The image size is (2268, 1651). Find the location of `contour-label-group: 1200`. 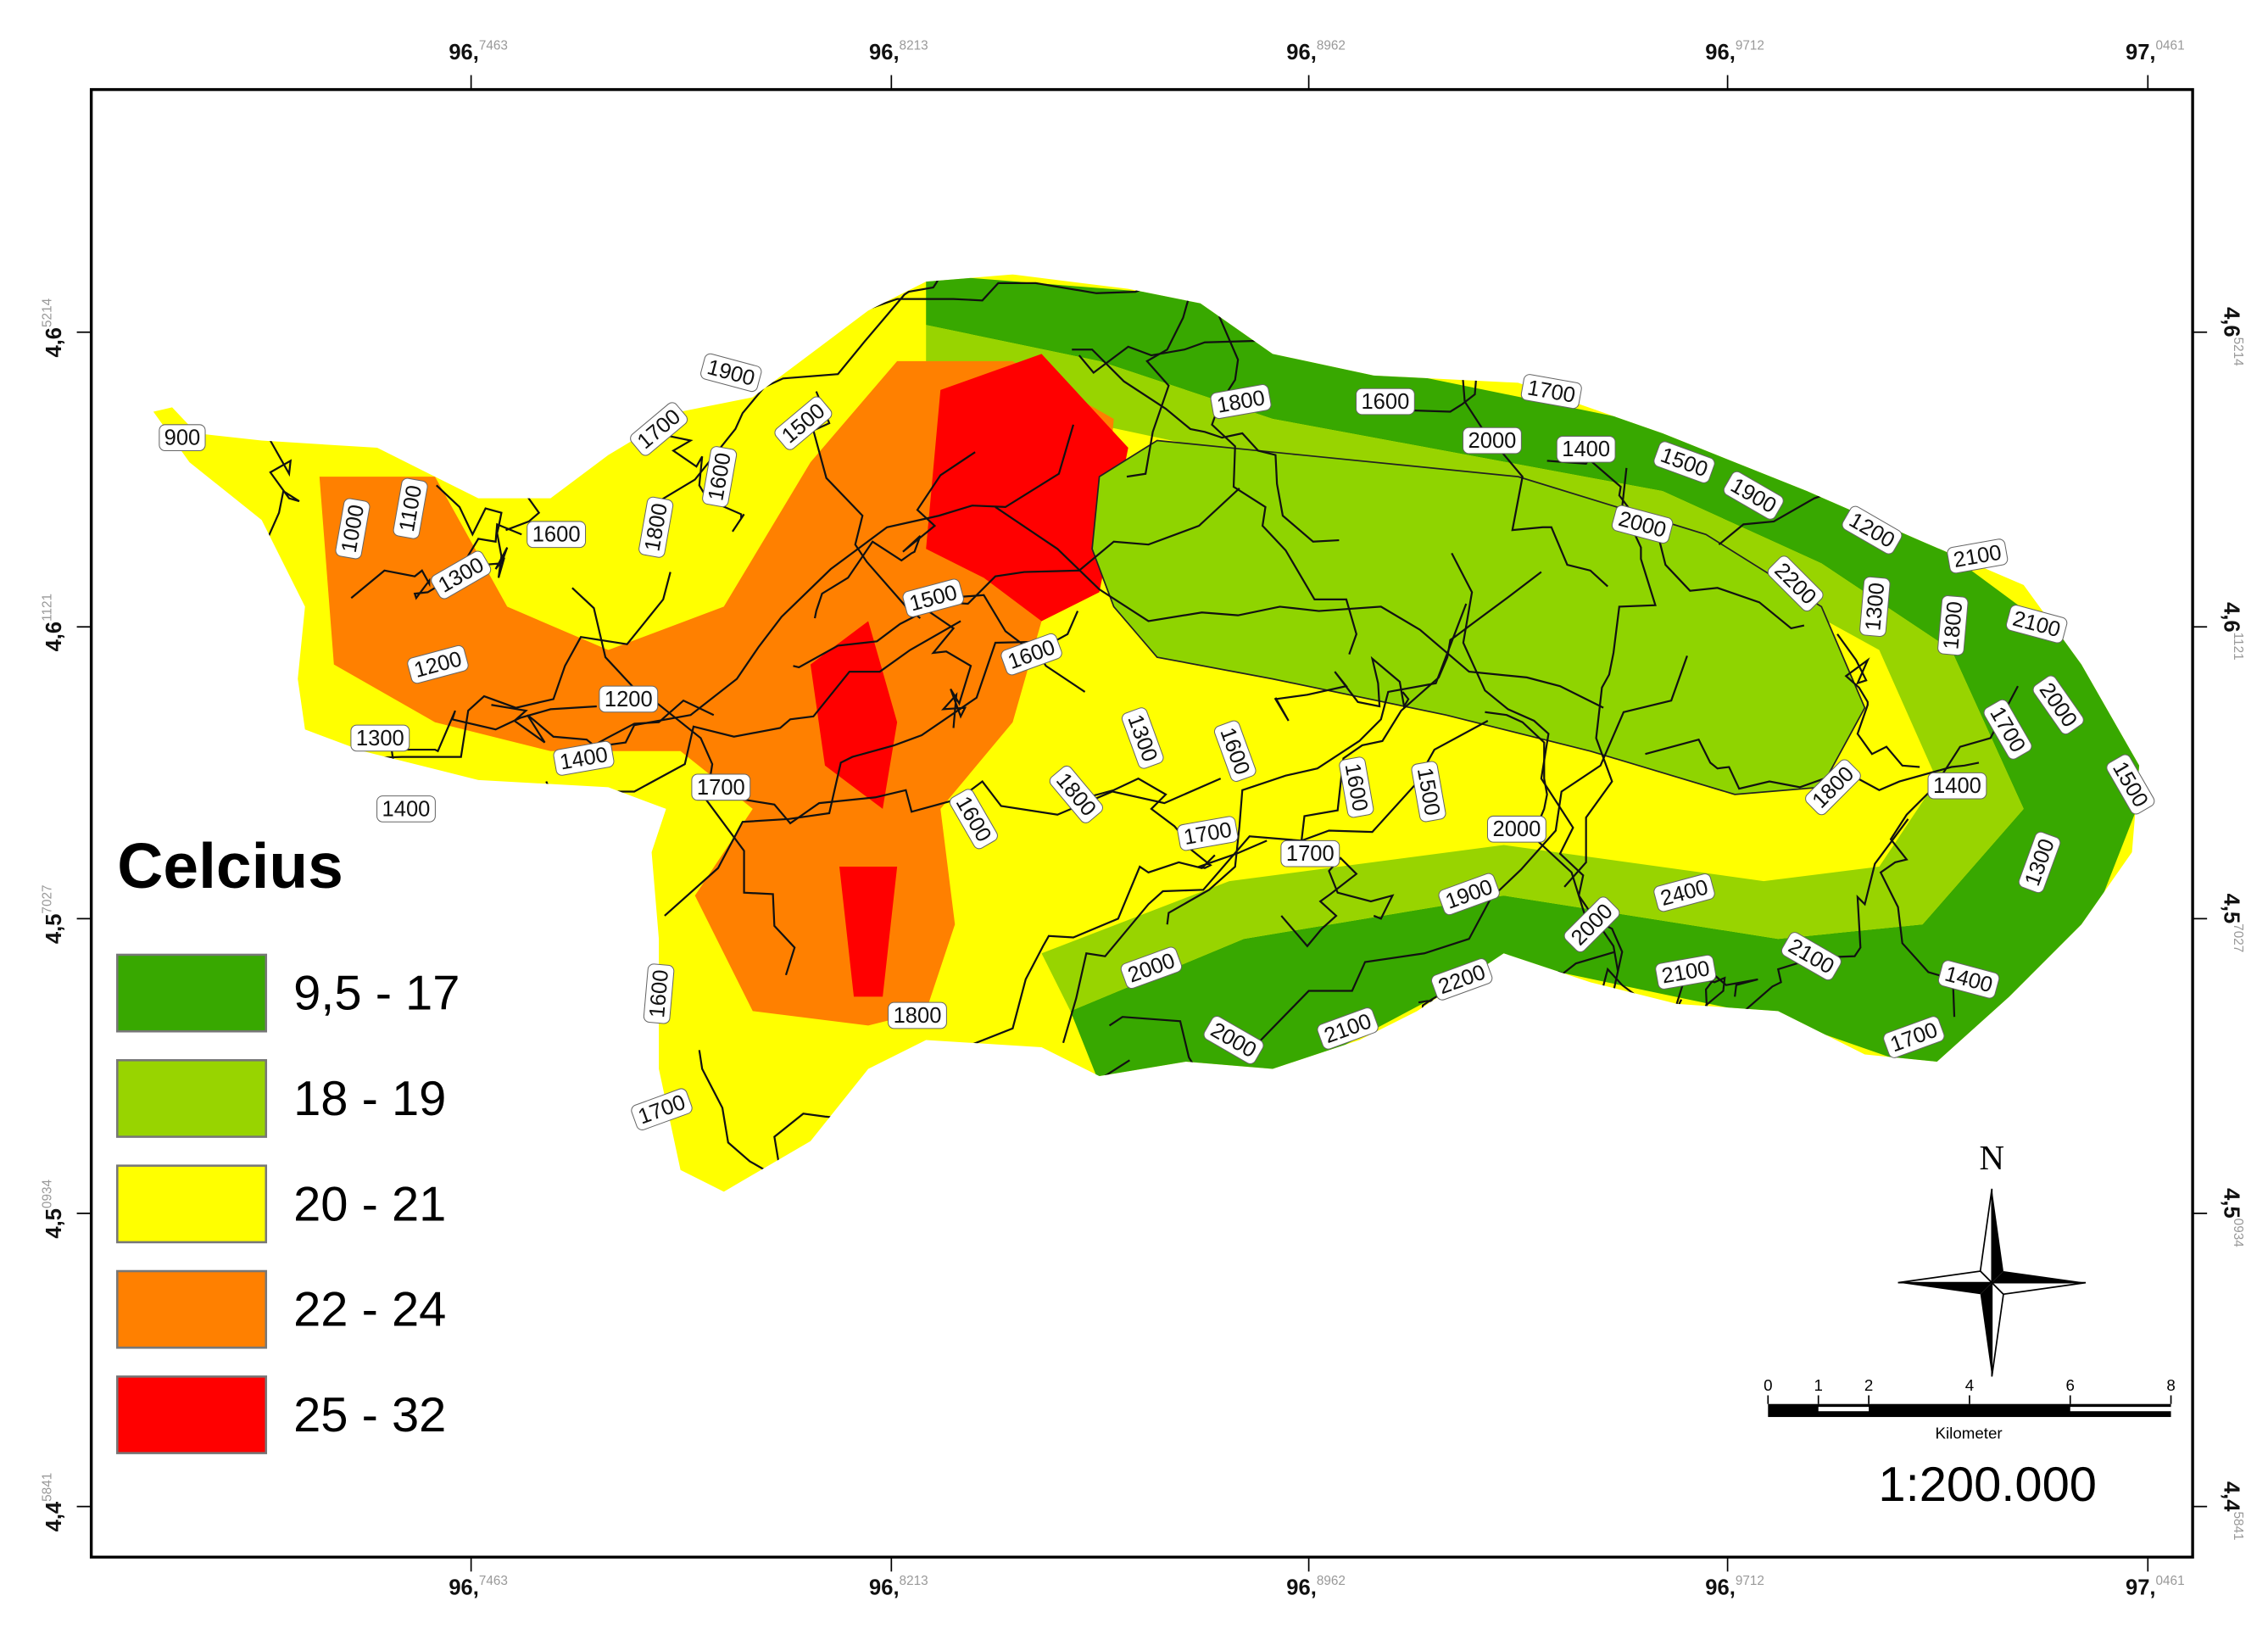

contour-label-group: 1200 is located at coordinates (629, 699).